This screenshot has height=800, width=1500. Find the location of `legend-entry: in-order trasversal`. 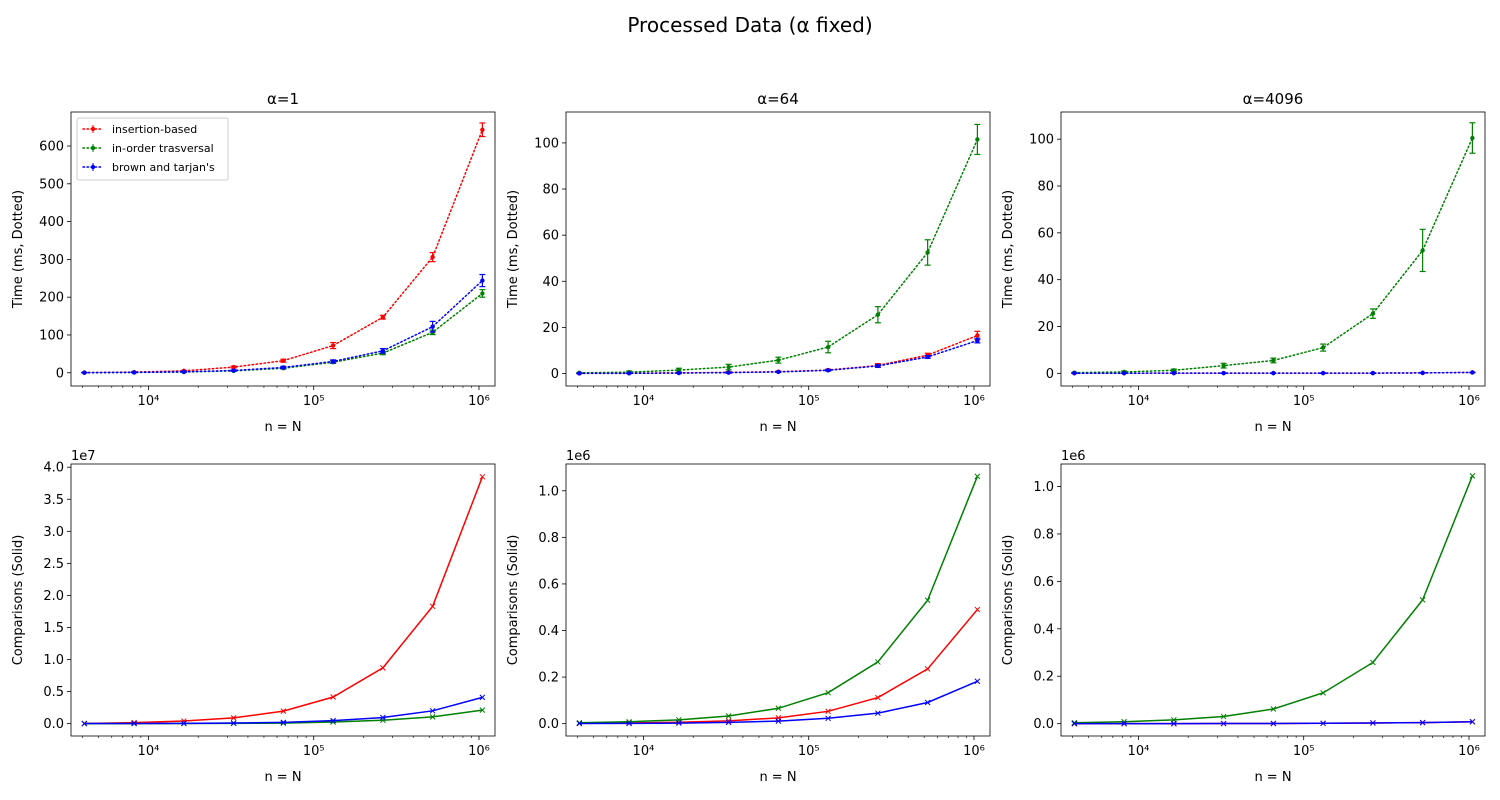

legend-entry: in-order trasversal is located at coordinates (148, 148).